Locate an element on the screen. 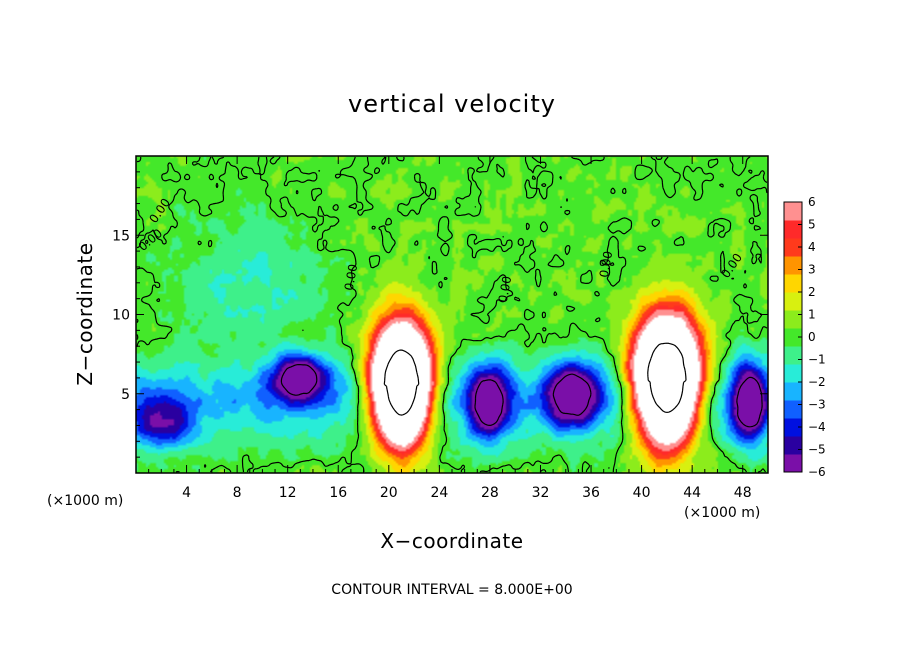  colorbar-tick-label: 5 is located at coordinates (812, 225).